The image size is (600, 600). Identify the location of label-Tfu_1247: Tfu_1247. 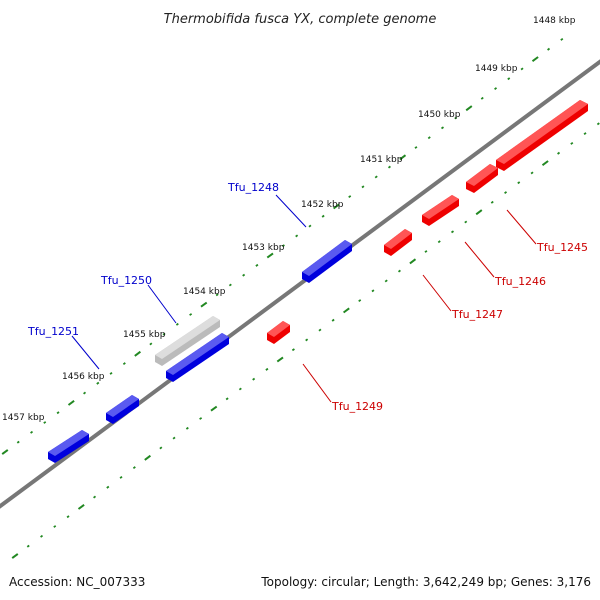
(477, 314).